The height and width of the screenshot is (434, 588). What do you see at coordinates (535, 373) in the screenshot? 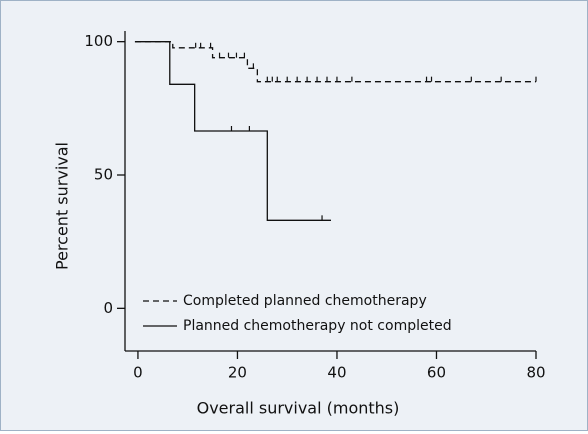
I see `x-tick-label: 80` at bounding box center [535, 373].